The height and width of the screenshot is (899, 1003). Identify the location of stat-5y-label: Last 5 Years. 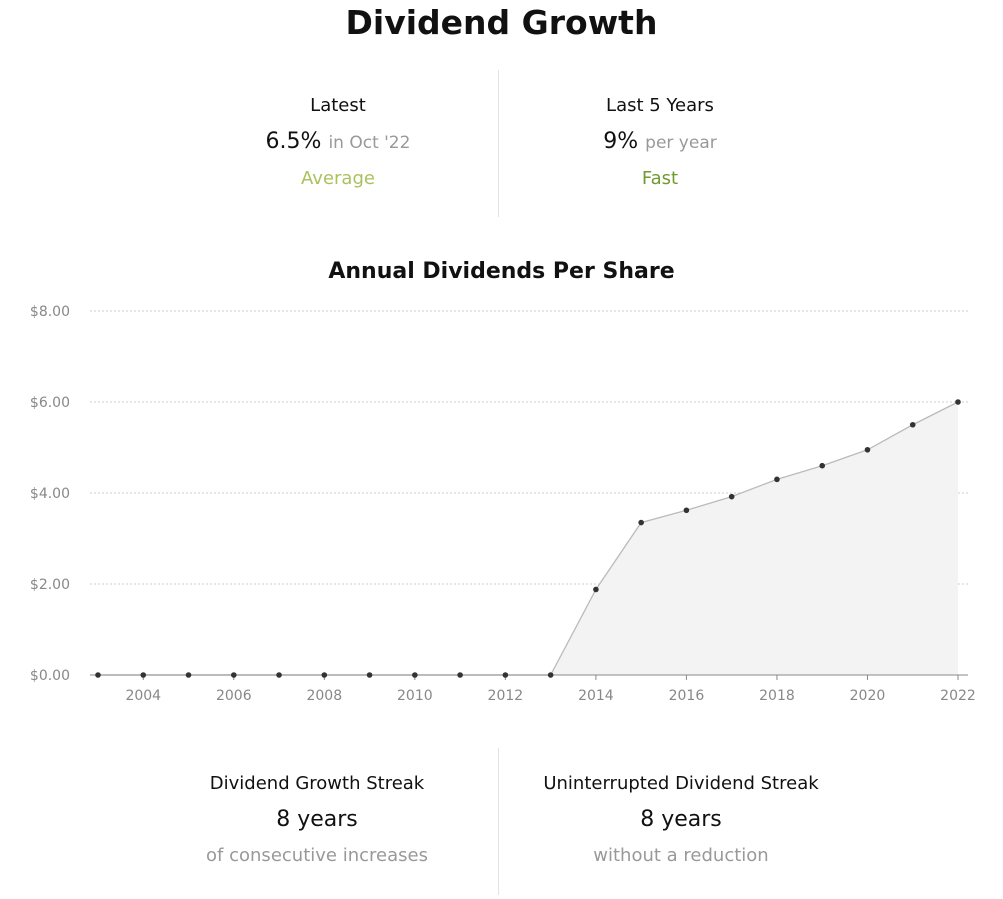
(660, 105).